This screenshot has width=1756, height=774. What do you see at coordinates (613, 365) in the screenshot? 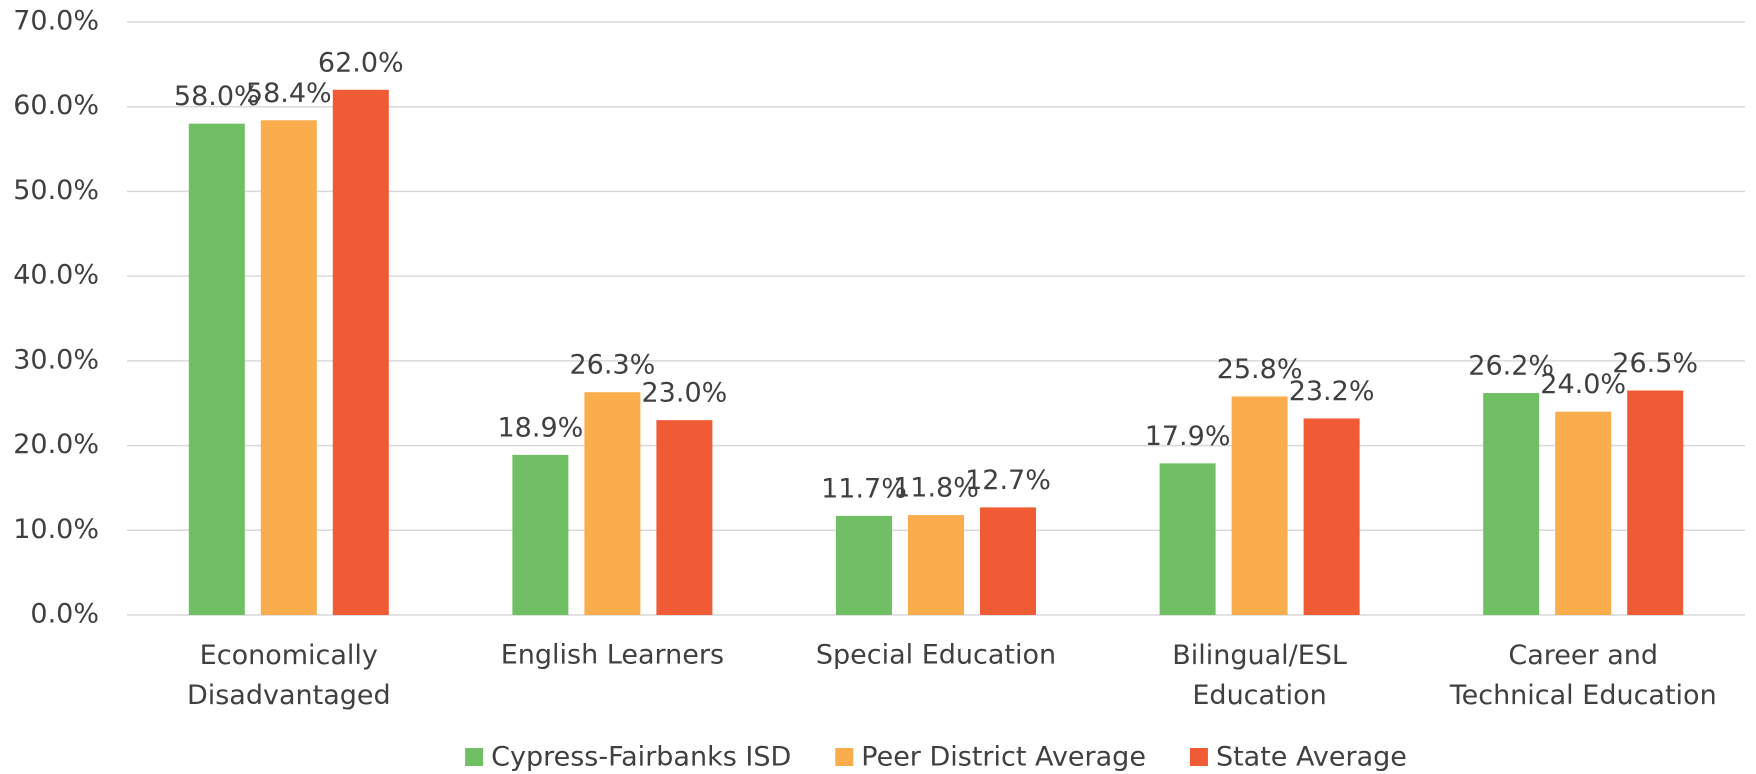
I see `value-label: 26.3%` at bounding box center [613, 365].